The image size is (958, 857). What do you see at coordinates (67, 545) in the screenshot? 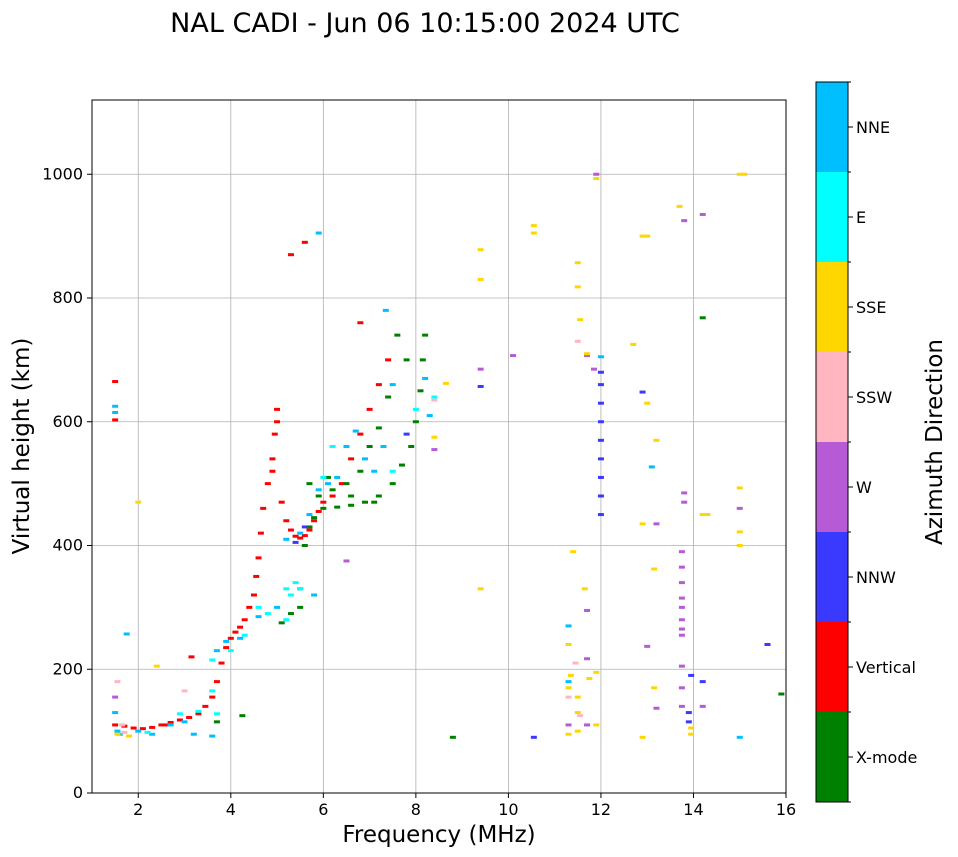
I see `y-tick-label: 400` at bounding box center [67, 545].